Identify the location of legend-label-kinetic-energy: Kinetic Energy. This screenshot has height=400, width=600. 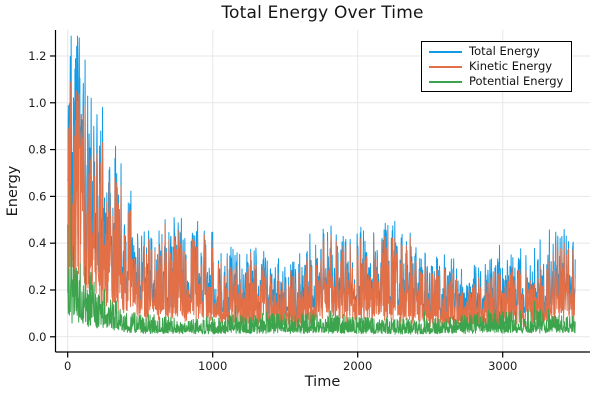
(511, 66).